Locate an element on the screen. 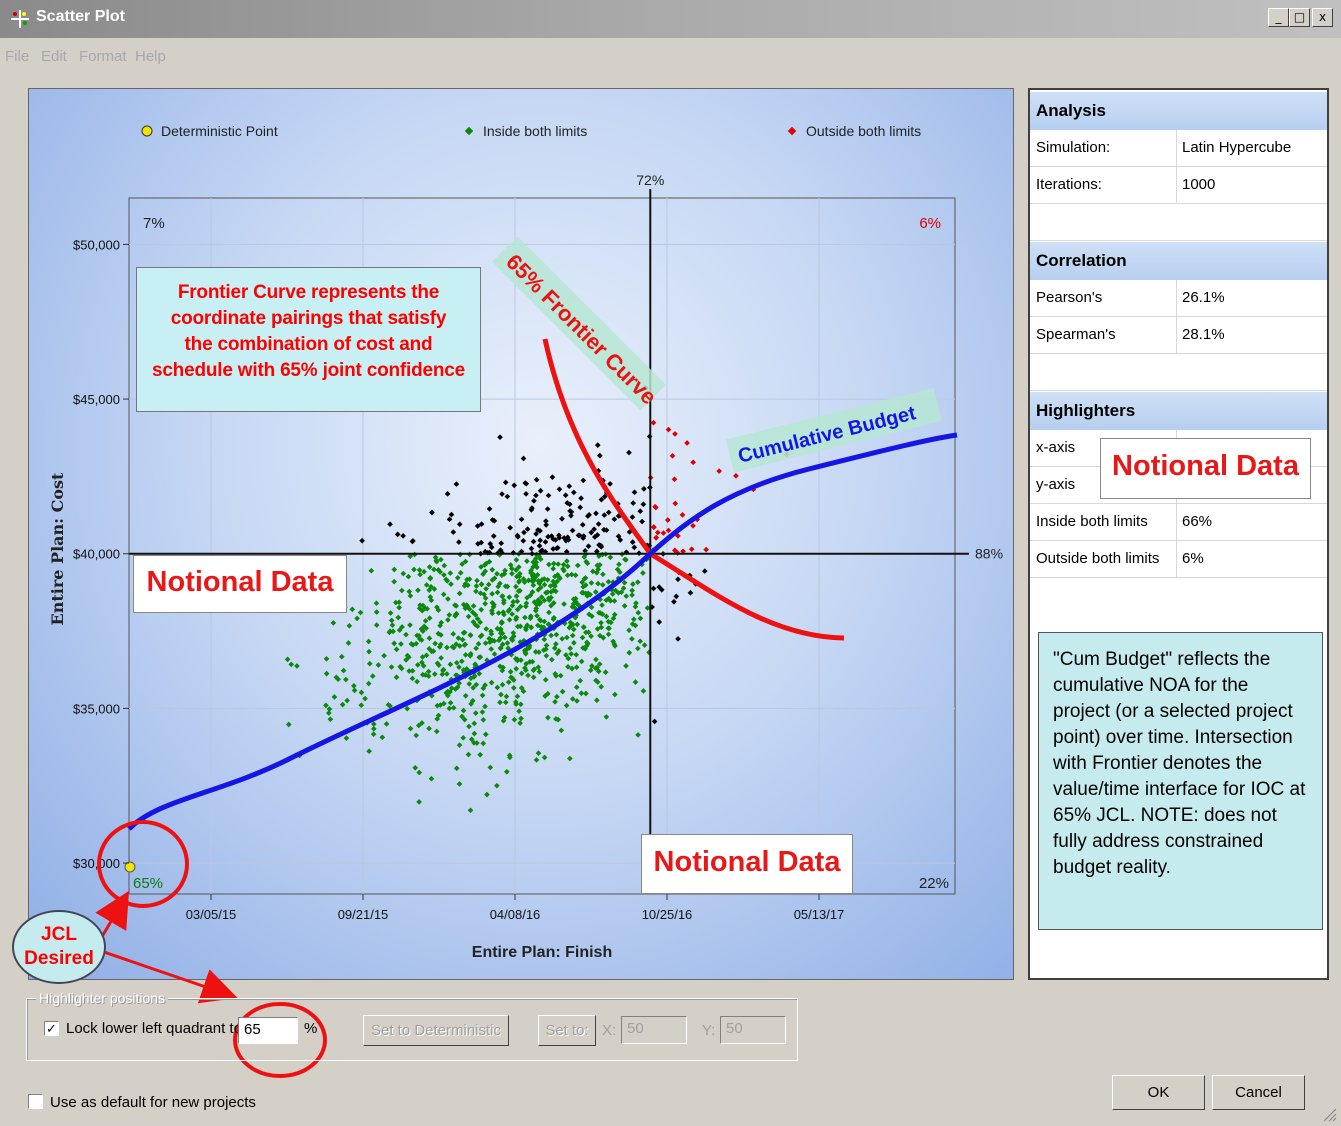 The width and height of the screenshot is (1341, 1126). resize-grip-icon is located at coordinates (1329, 1114).